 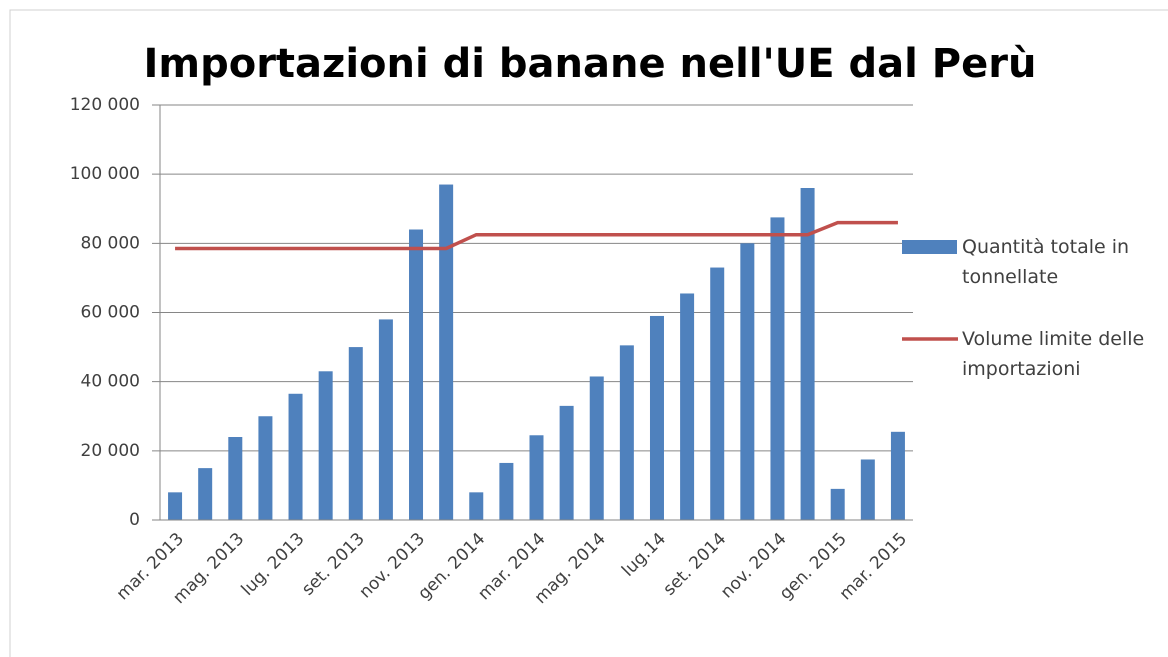 What do you see at coordinates (590, 64) in the screenshot?
I see `chart-title: Importazioni di banane nell'UE dal Perù` at bounding box center [590, 64].